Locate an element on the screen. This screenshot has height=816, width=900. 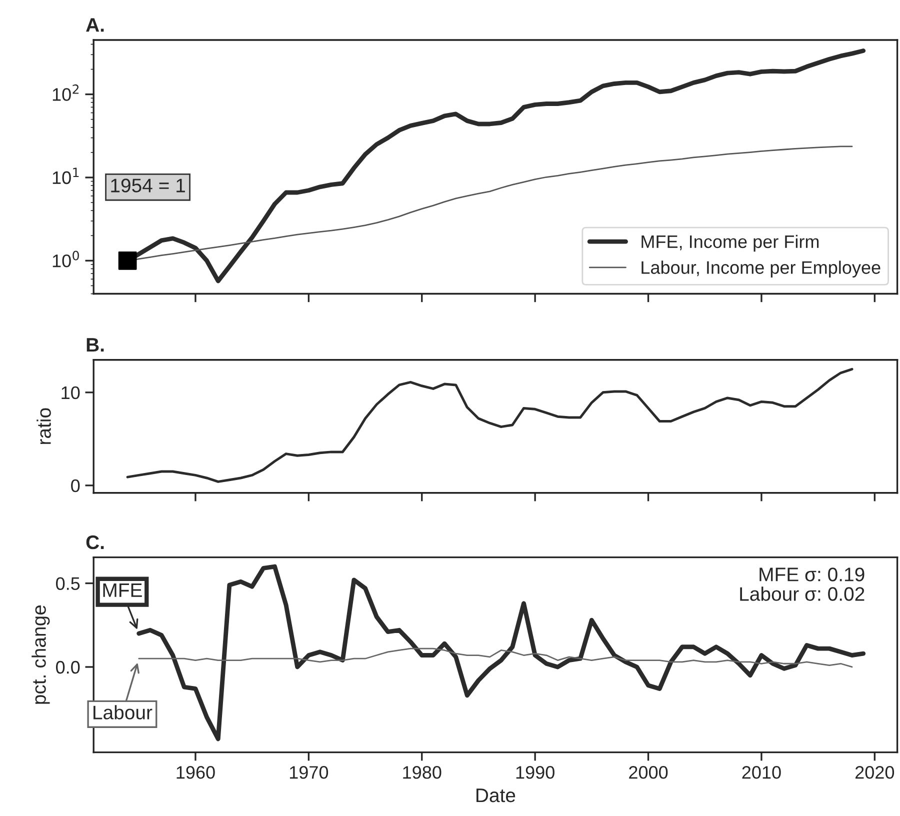
legend-label: Labour, Income per Employee is located at coordinates (761, 269).